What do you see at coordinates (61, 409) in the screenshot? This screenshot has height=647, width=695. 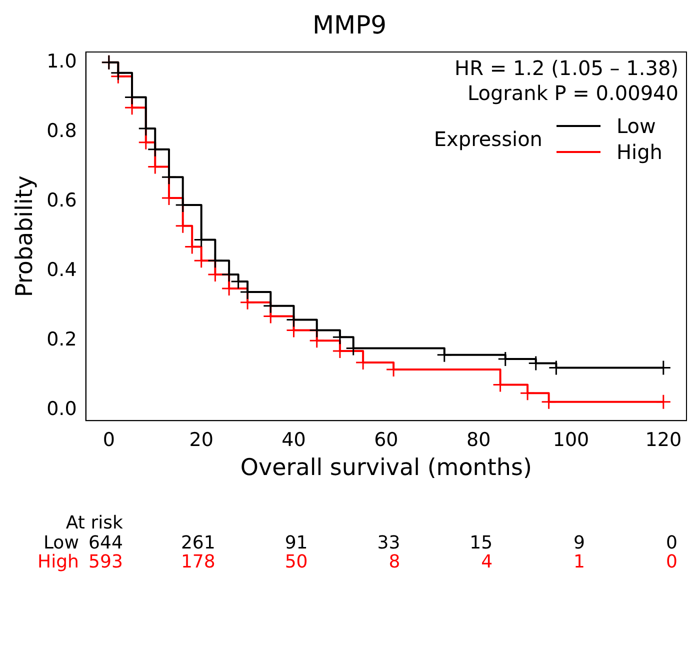 I see `y-tick-label: 0.0` at bounding box center [61, 409].